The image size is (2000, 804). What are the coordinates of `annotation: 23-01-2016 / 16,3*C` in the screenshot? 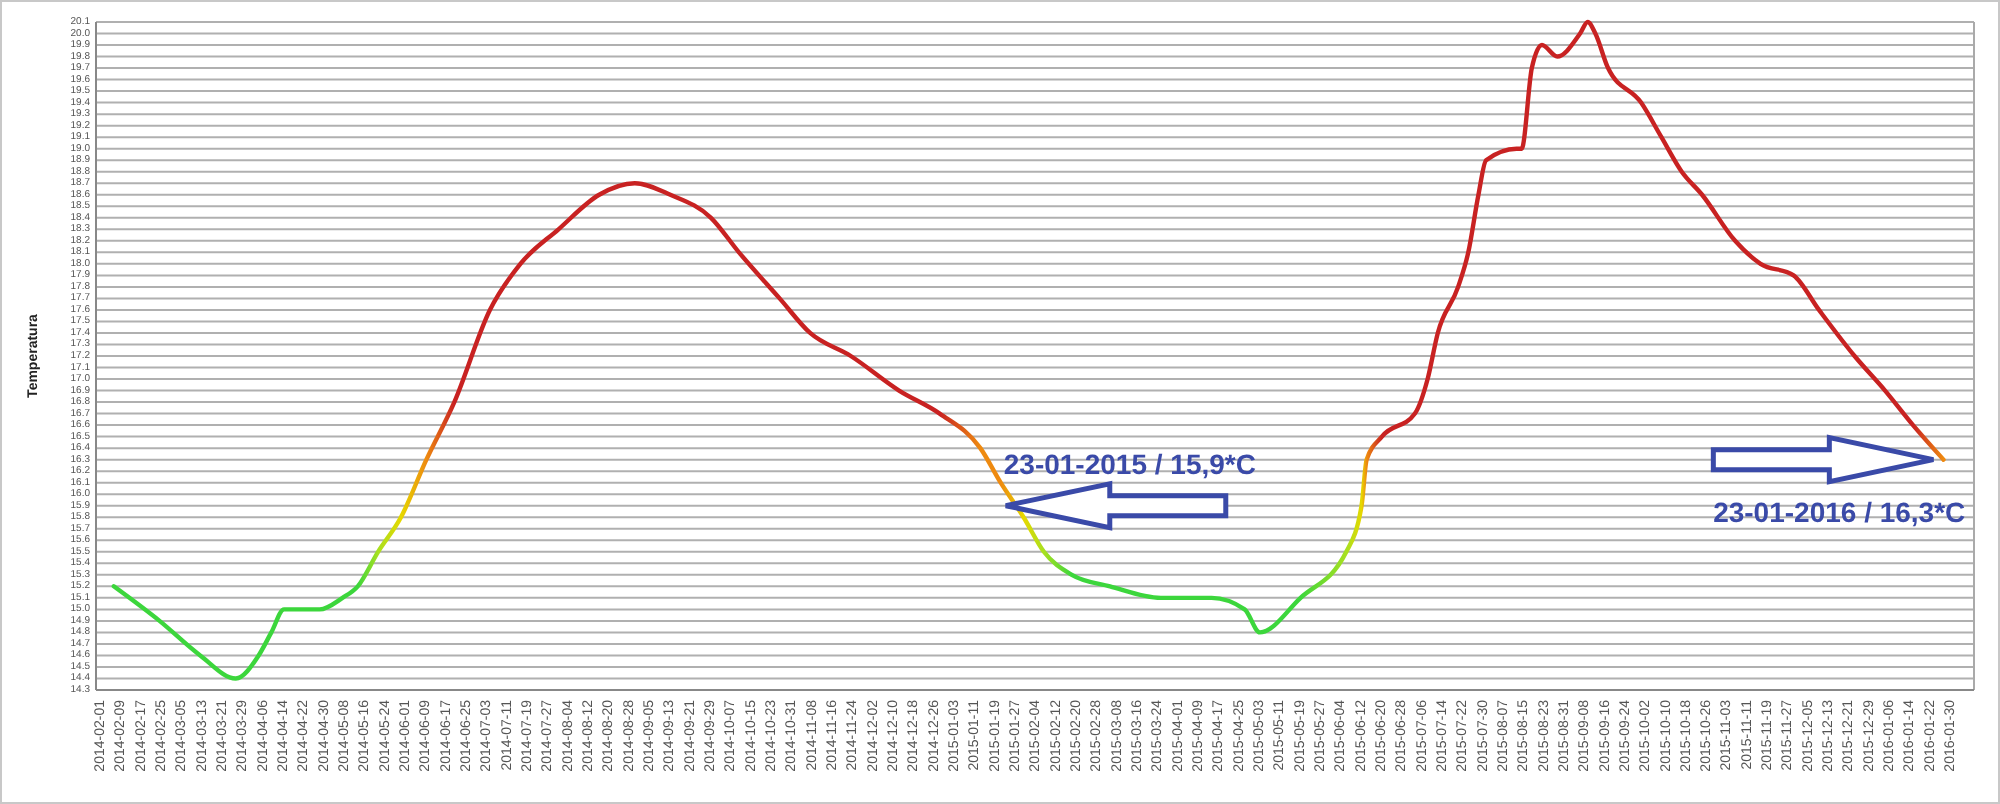 It's located at (1839, 511).